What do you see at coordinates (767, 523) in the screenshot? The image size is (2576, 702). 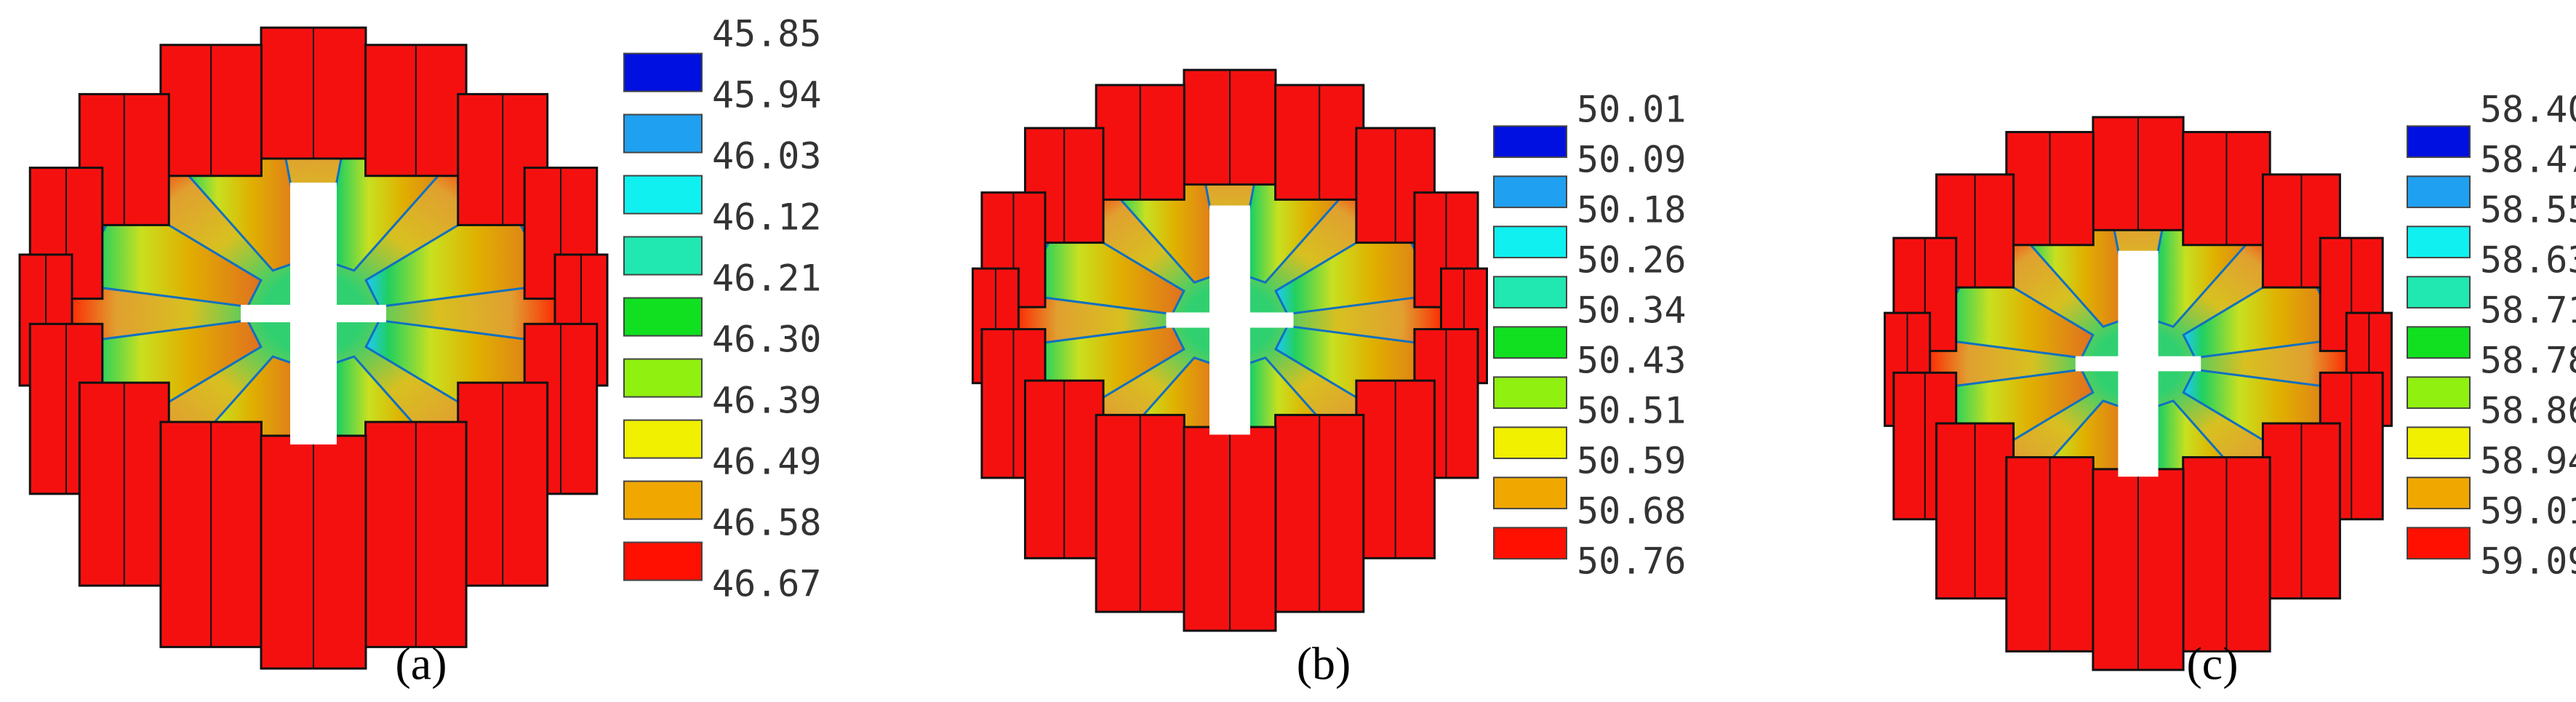 I see `legend-label: 46.58` at bounding box center [767, 523].